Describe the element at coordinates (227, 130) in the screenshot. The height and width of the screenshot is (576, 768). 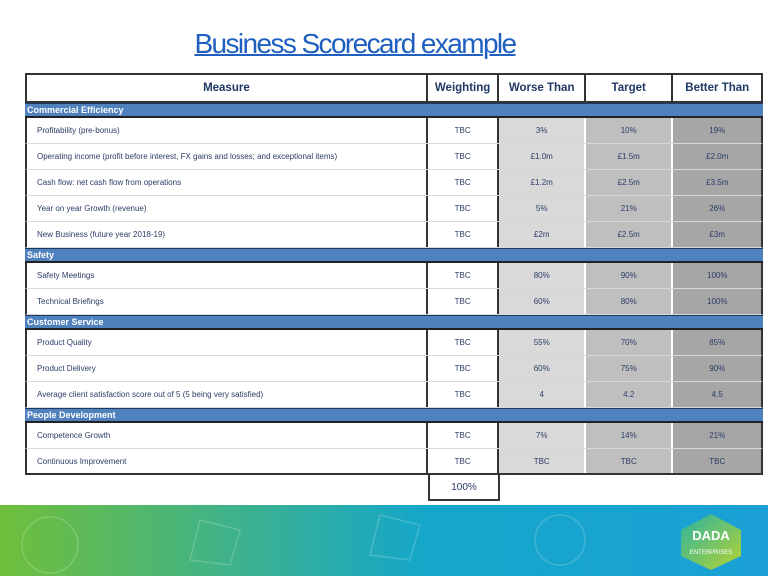
I see `cell-measure: Profitability (pre-bonus)` at that location.